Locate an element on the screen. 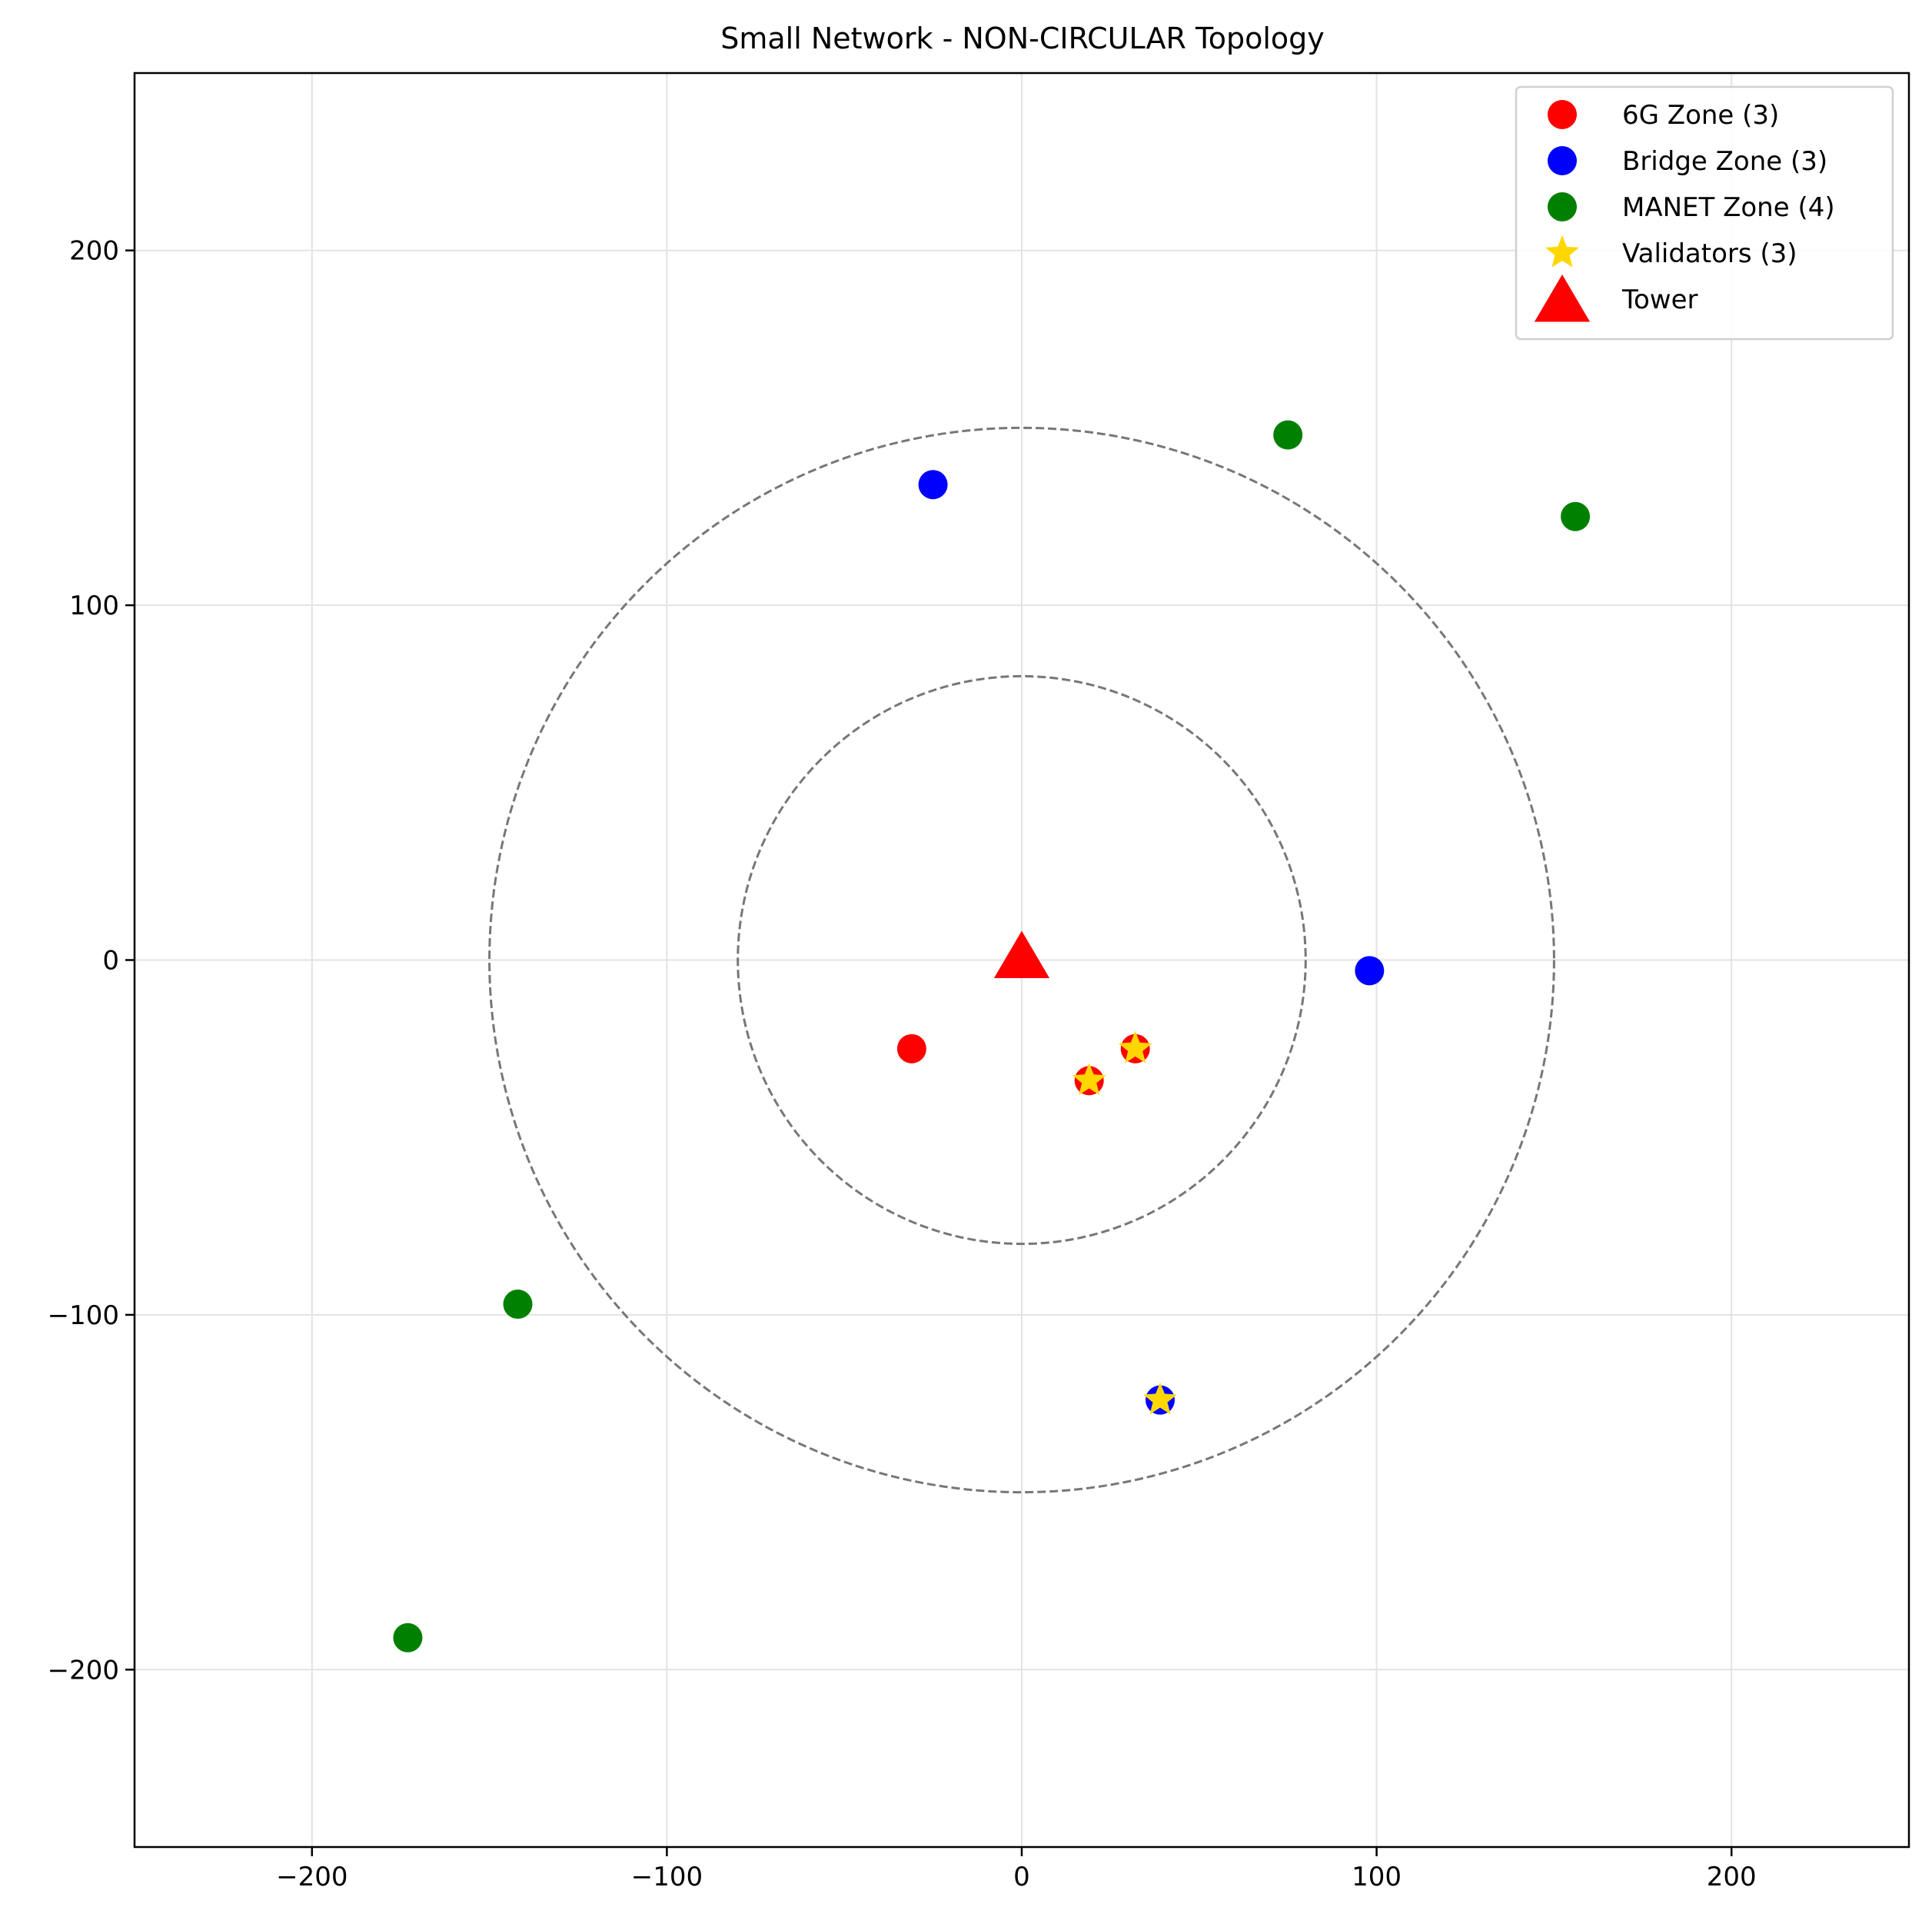 This screenshot has height=1927, width=1932. x-tick-label: −100 is located at coordinates (667, 1877).